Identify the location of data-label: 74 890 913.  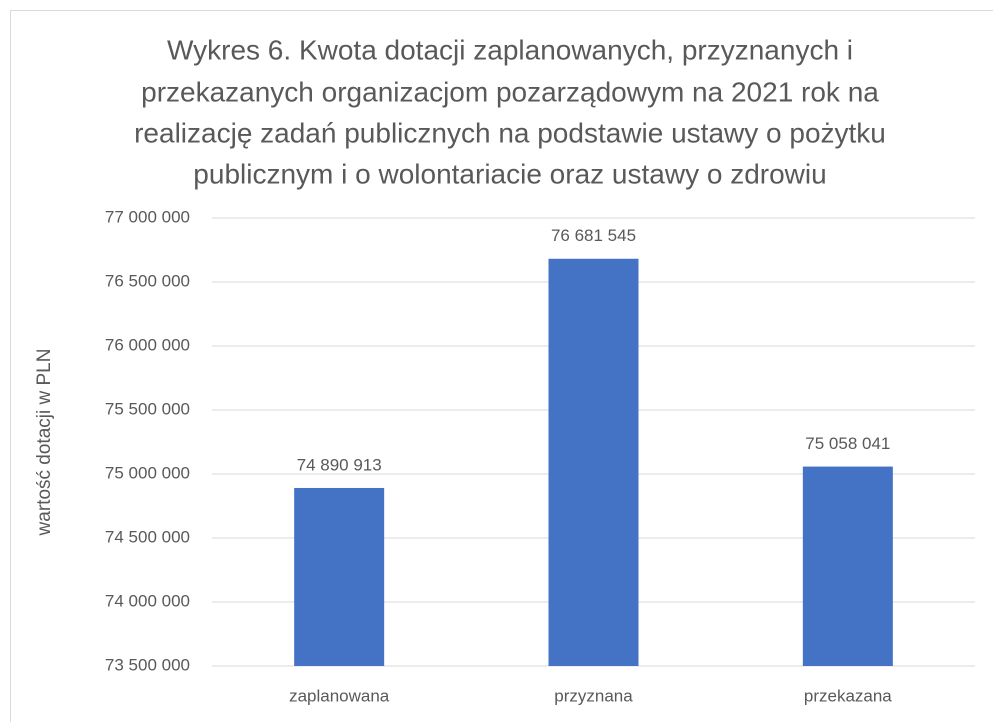
(339, 464).